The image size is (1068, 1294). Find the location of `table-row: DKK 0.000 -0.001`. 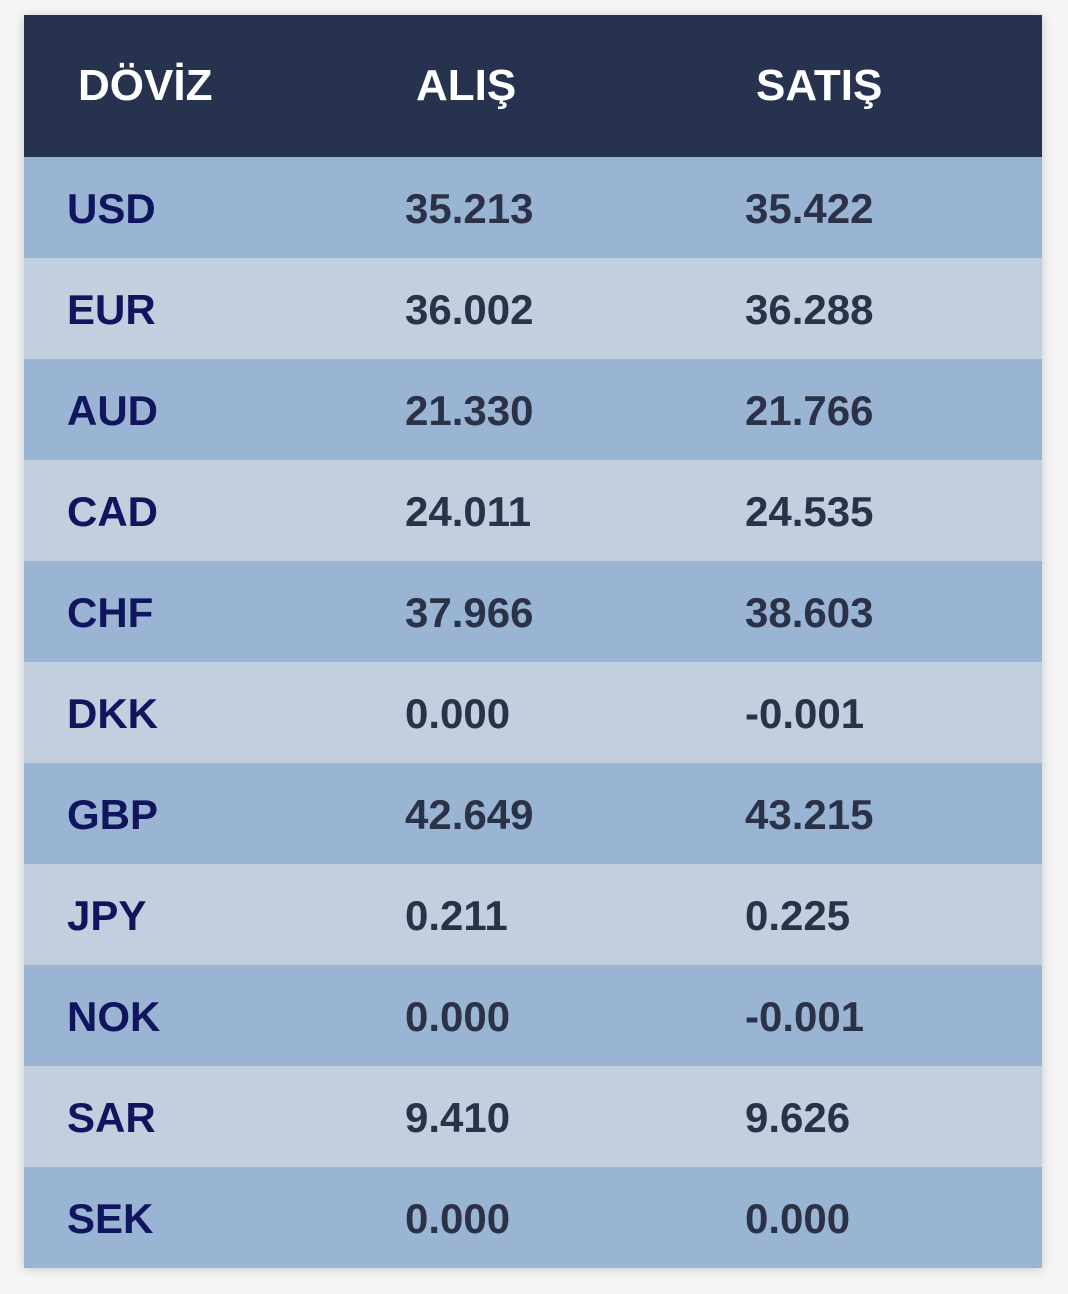

table-row: DKK 0.000 -0.001 is located at coordinates (533, 712).